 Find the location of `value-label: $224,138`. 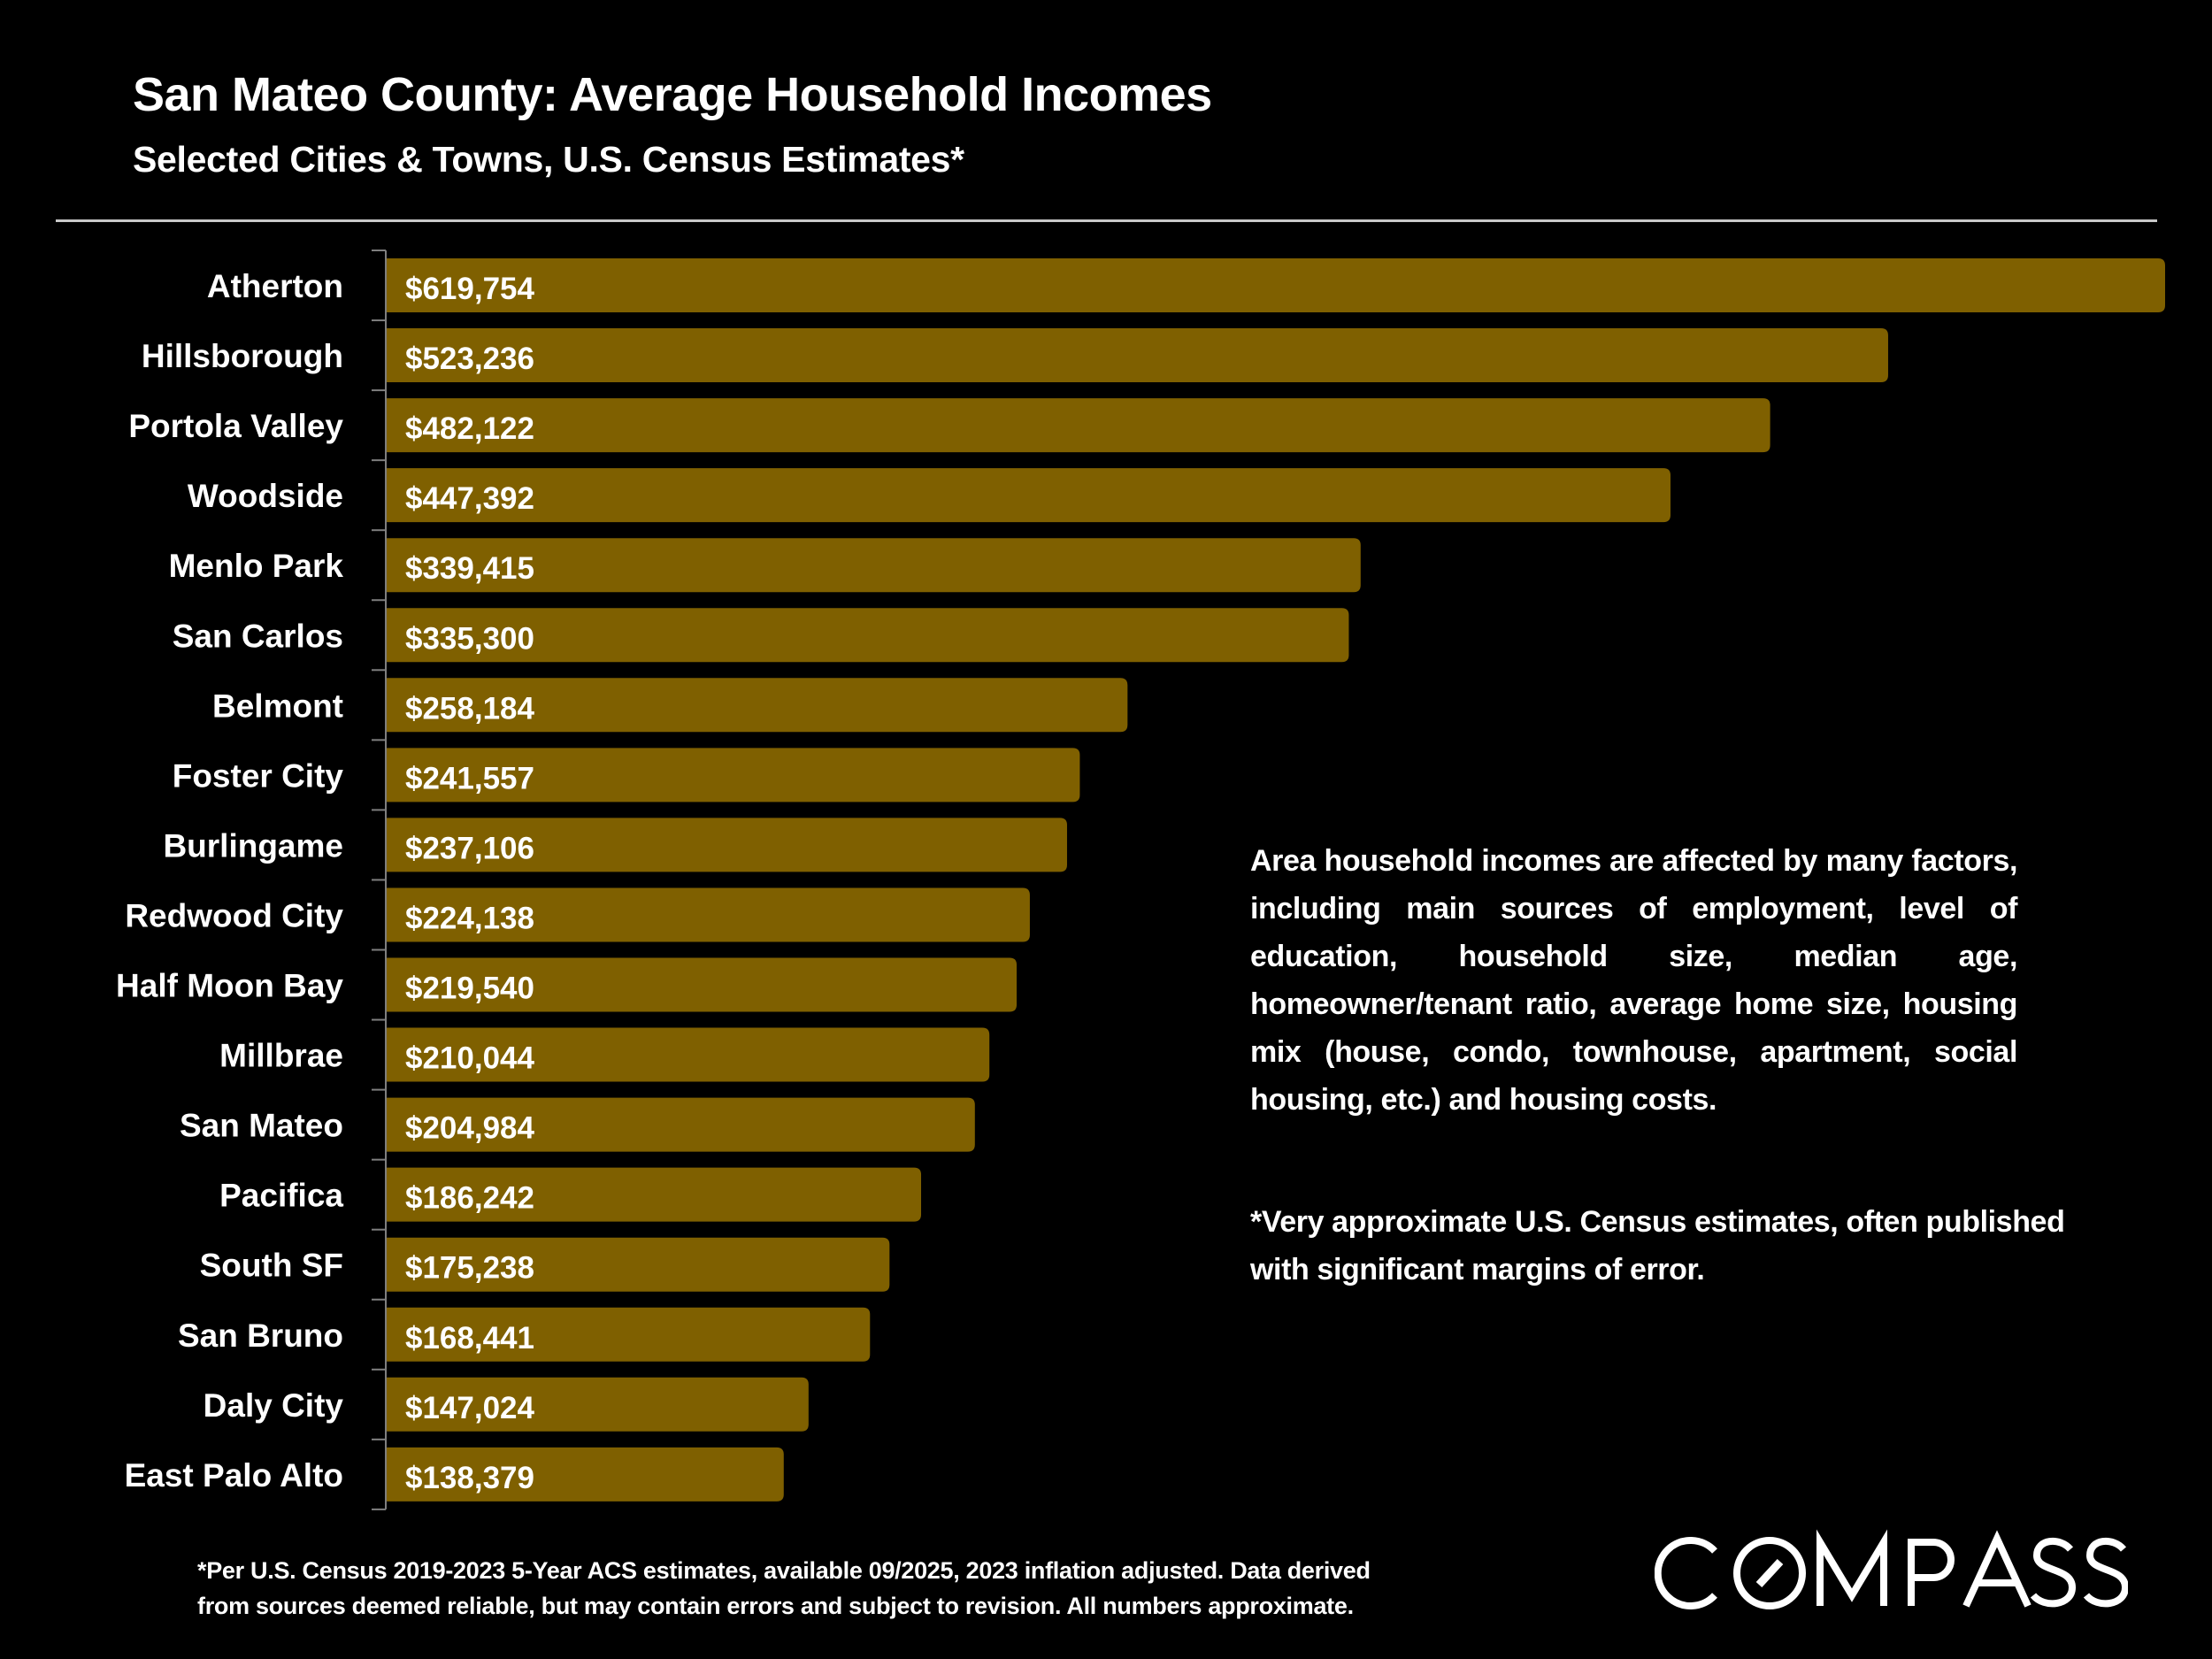

value-label: $224,138 is located at coordinates (469, 918).